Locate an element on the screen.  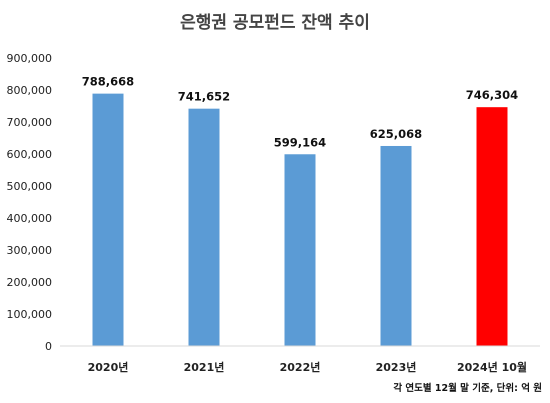
x-tick-label: 2022년 is located at coordinates (300, 367).